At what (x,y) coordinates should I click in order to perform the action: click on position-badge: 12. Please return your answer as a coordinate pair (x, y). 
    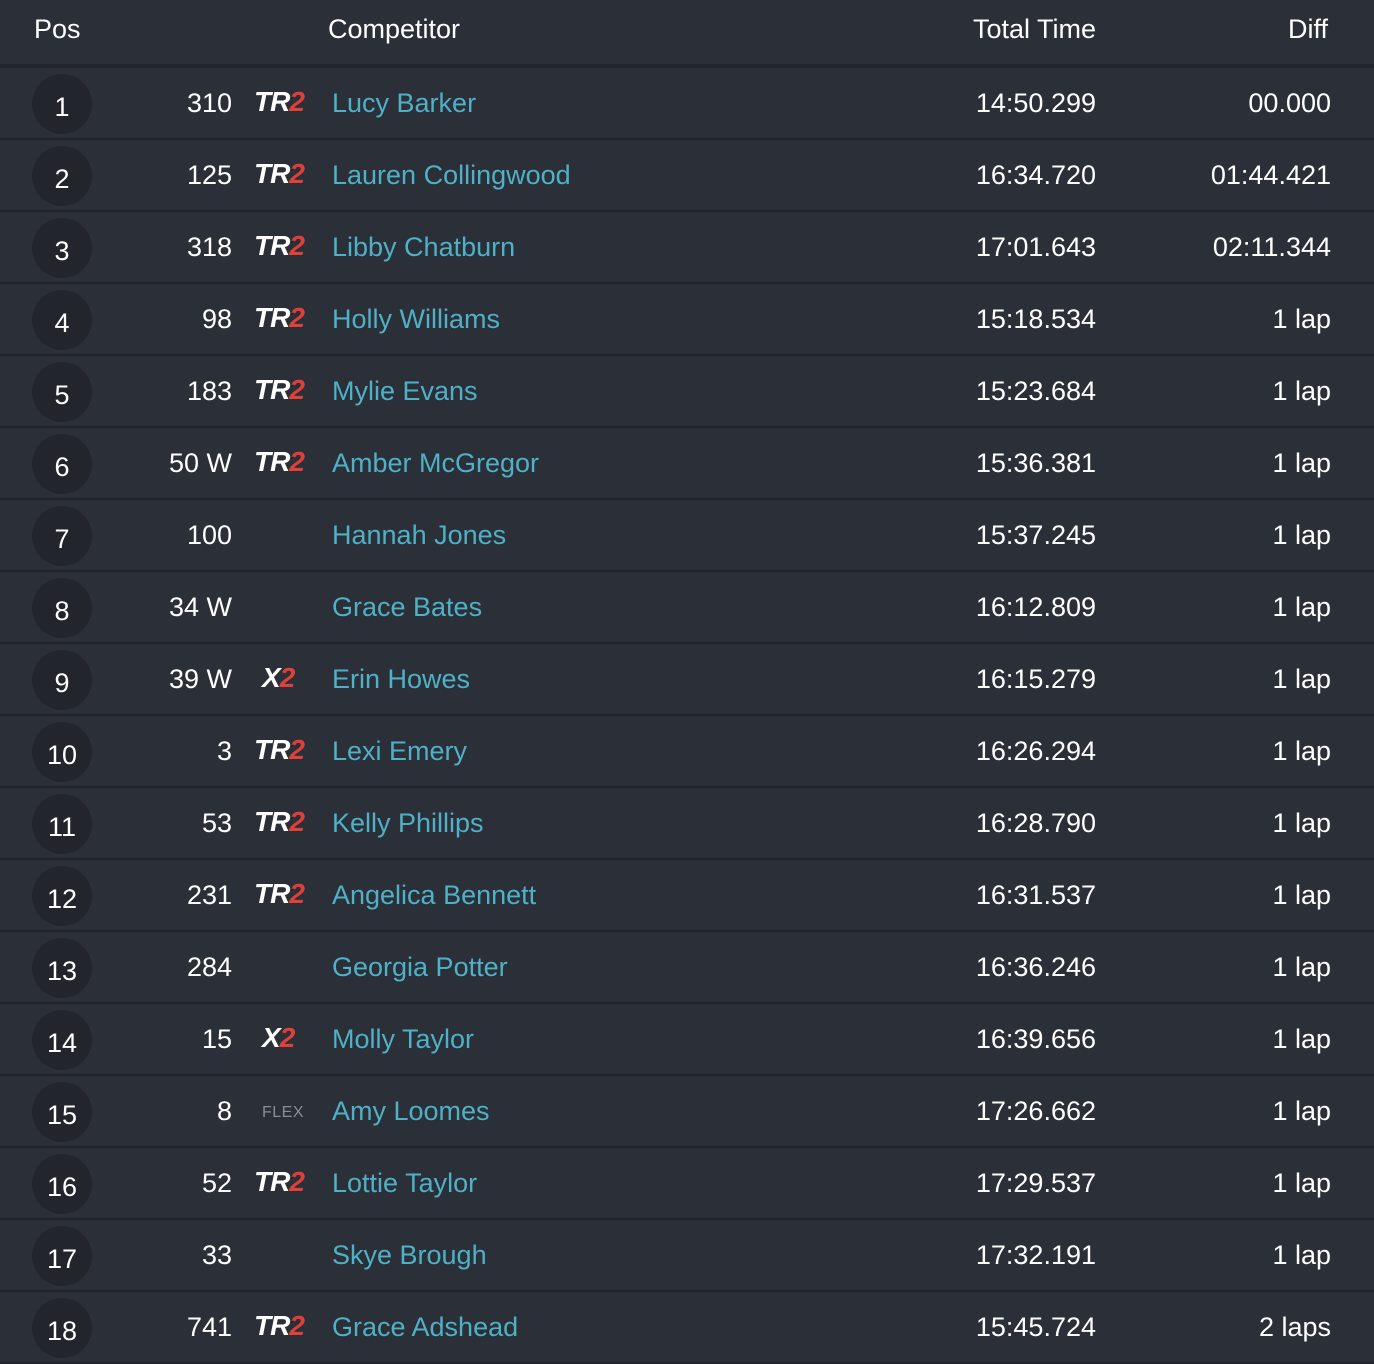
    Looking at the image, I should click on (62, 896).